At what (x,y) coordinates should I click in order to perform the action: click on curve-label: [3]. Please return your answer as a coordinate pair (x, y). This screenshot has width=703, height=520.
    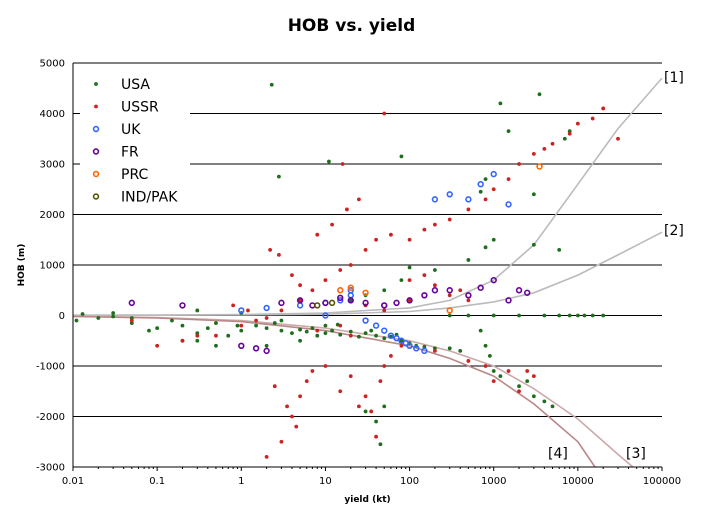
    Looking at the image, I should click on (636, 454).